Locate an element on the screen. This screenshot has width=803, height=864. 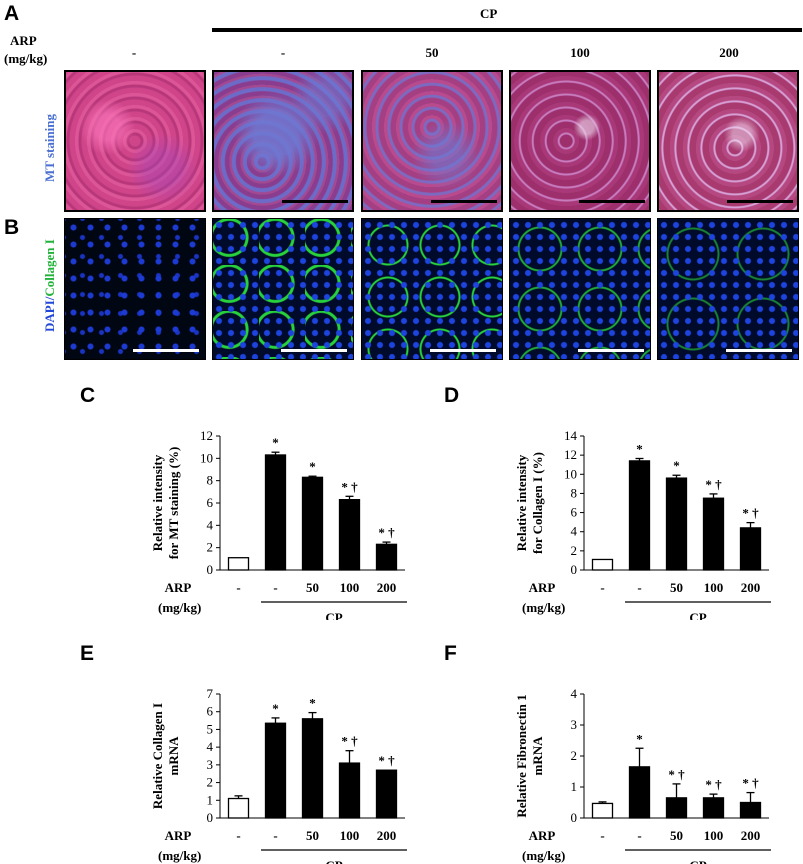
dose-header-4: 200 is located at coordinates (729, 52).